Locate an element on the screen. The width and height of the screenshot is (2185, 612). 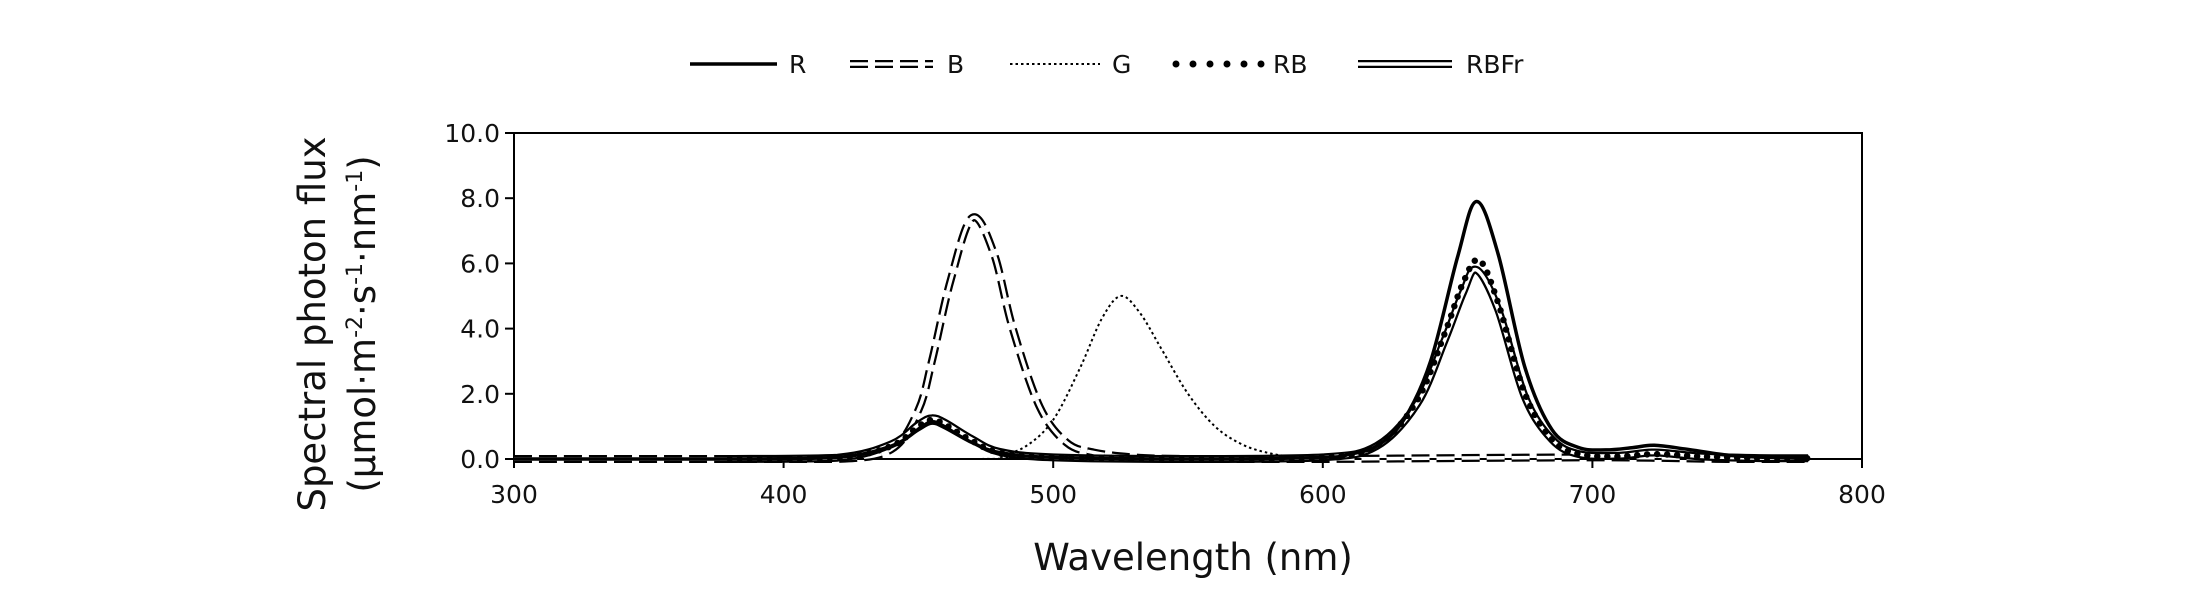
y-axis-unit-sup-3: -1 is located at coordinates (355, 181).